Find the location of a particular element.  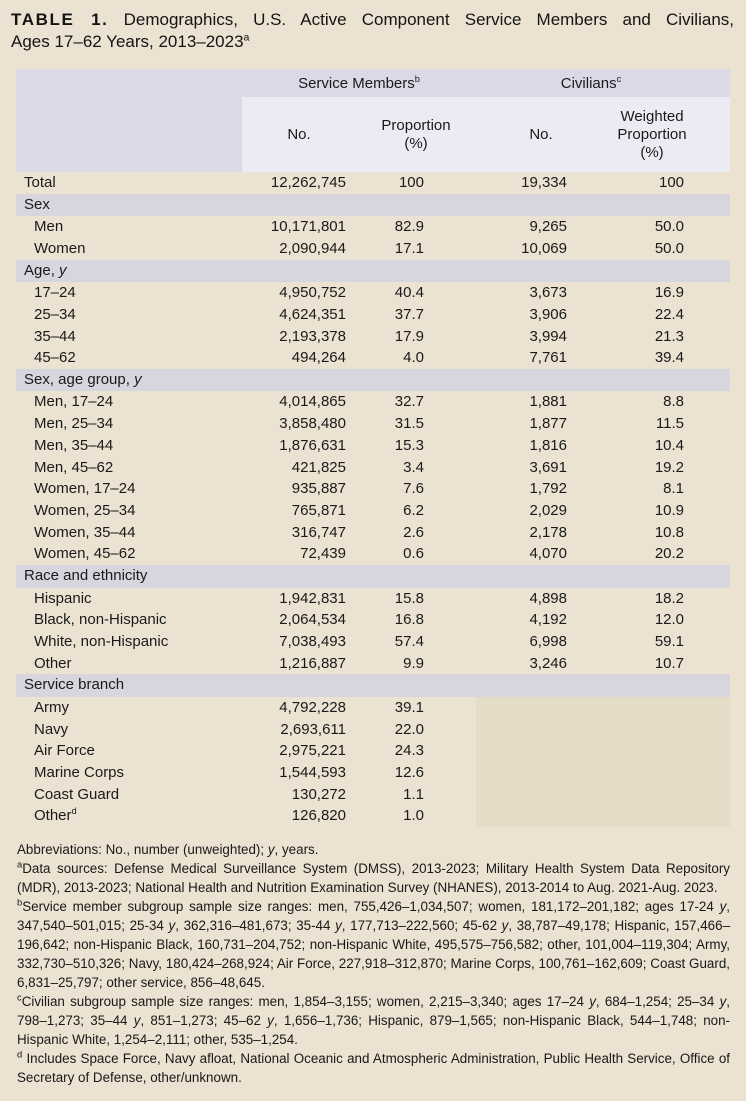

cell-civilian-no: 3,994 is located at coordinates (548, 336).